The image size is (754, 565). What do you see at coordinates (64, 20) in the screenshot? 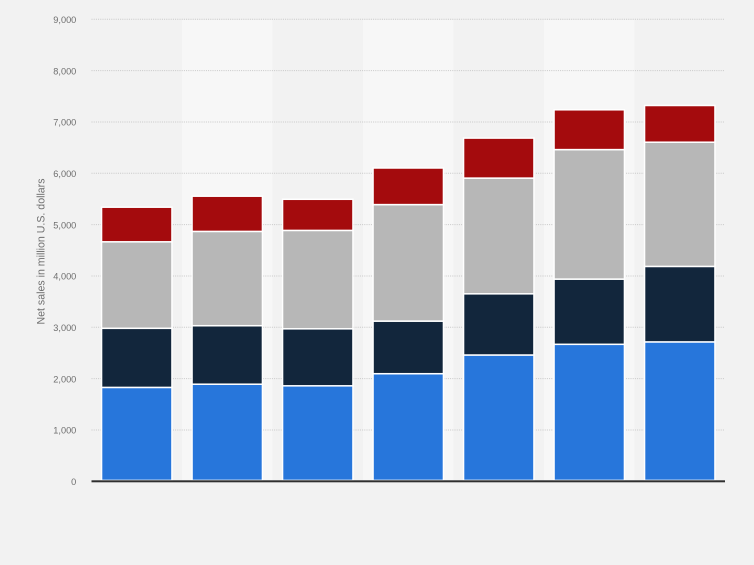
I see `svg-text: 9,000` at bounding box center [64, 20].